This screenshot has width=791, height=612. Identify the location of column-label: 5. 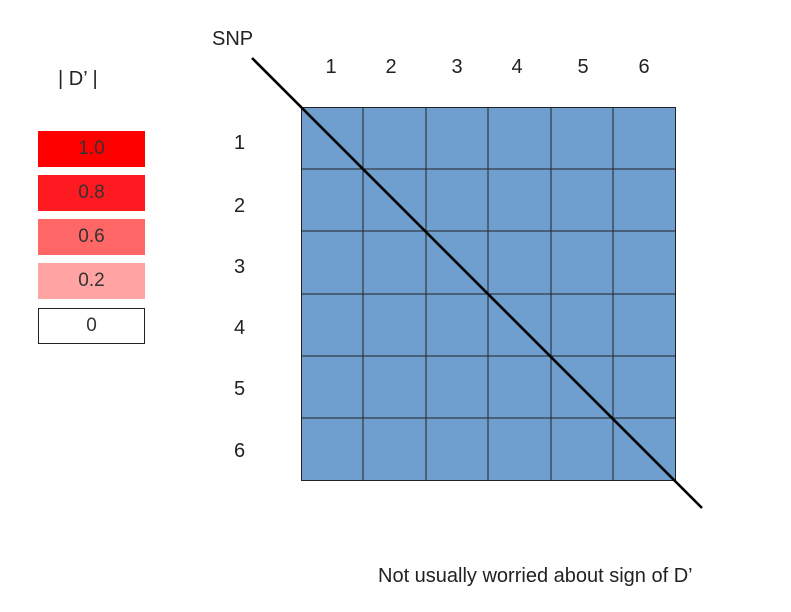
(583, 67).